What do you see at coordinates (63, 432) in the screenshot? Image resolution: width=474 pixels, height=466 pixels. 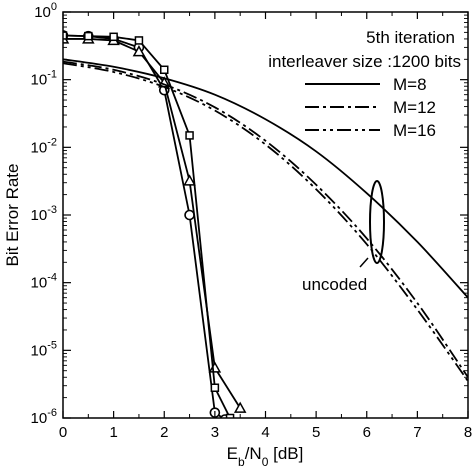 I see `x-tick-label: 0` at bounding box center [63, 432].